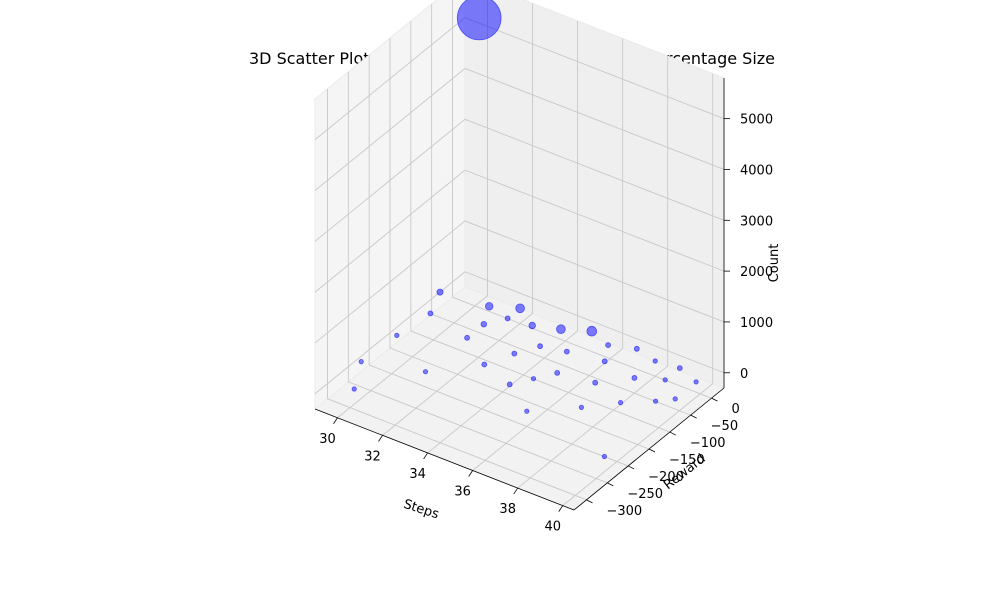 This screenshot has width=1000, height=600. I want to click on x-tick-label: 30, so click(327, 439).